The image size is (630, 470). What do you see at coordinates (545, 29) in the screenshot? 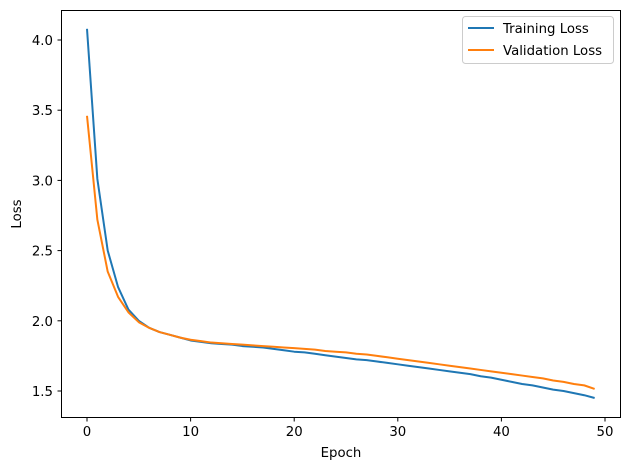
I see `legend-training-label: Training Loss` at bounding box center [545, 29].